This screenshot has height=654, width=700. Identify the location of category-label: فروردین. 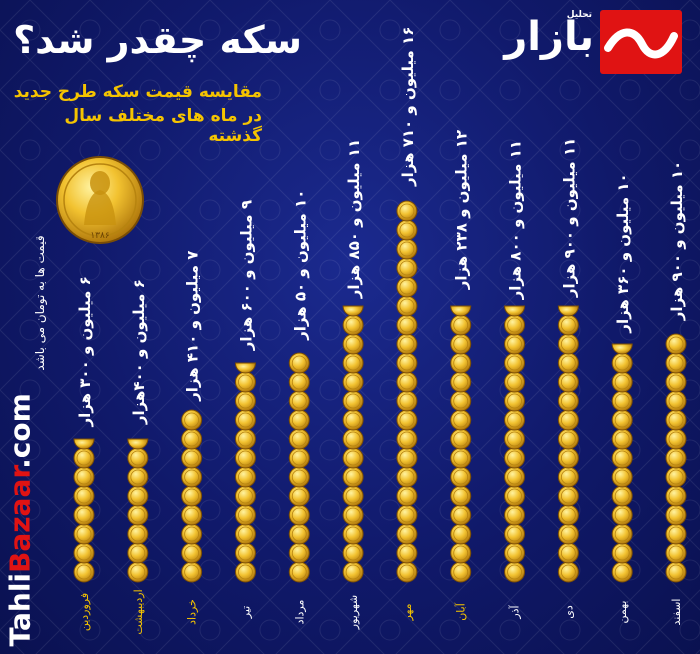
(84, 612).